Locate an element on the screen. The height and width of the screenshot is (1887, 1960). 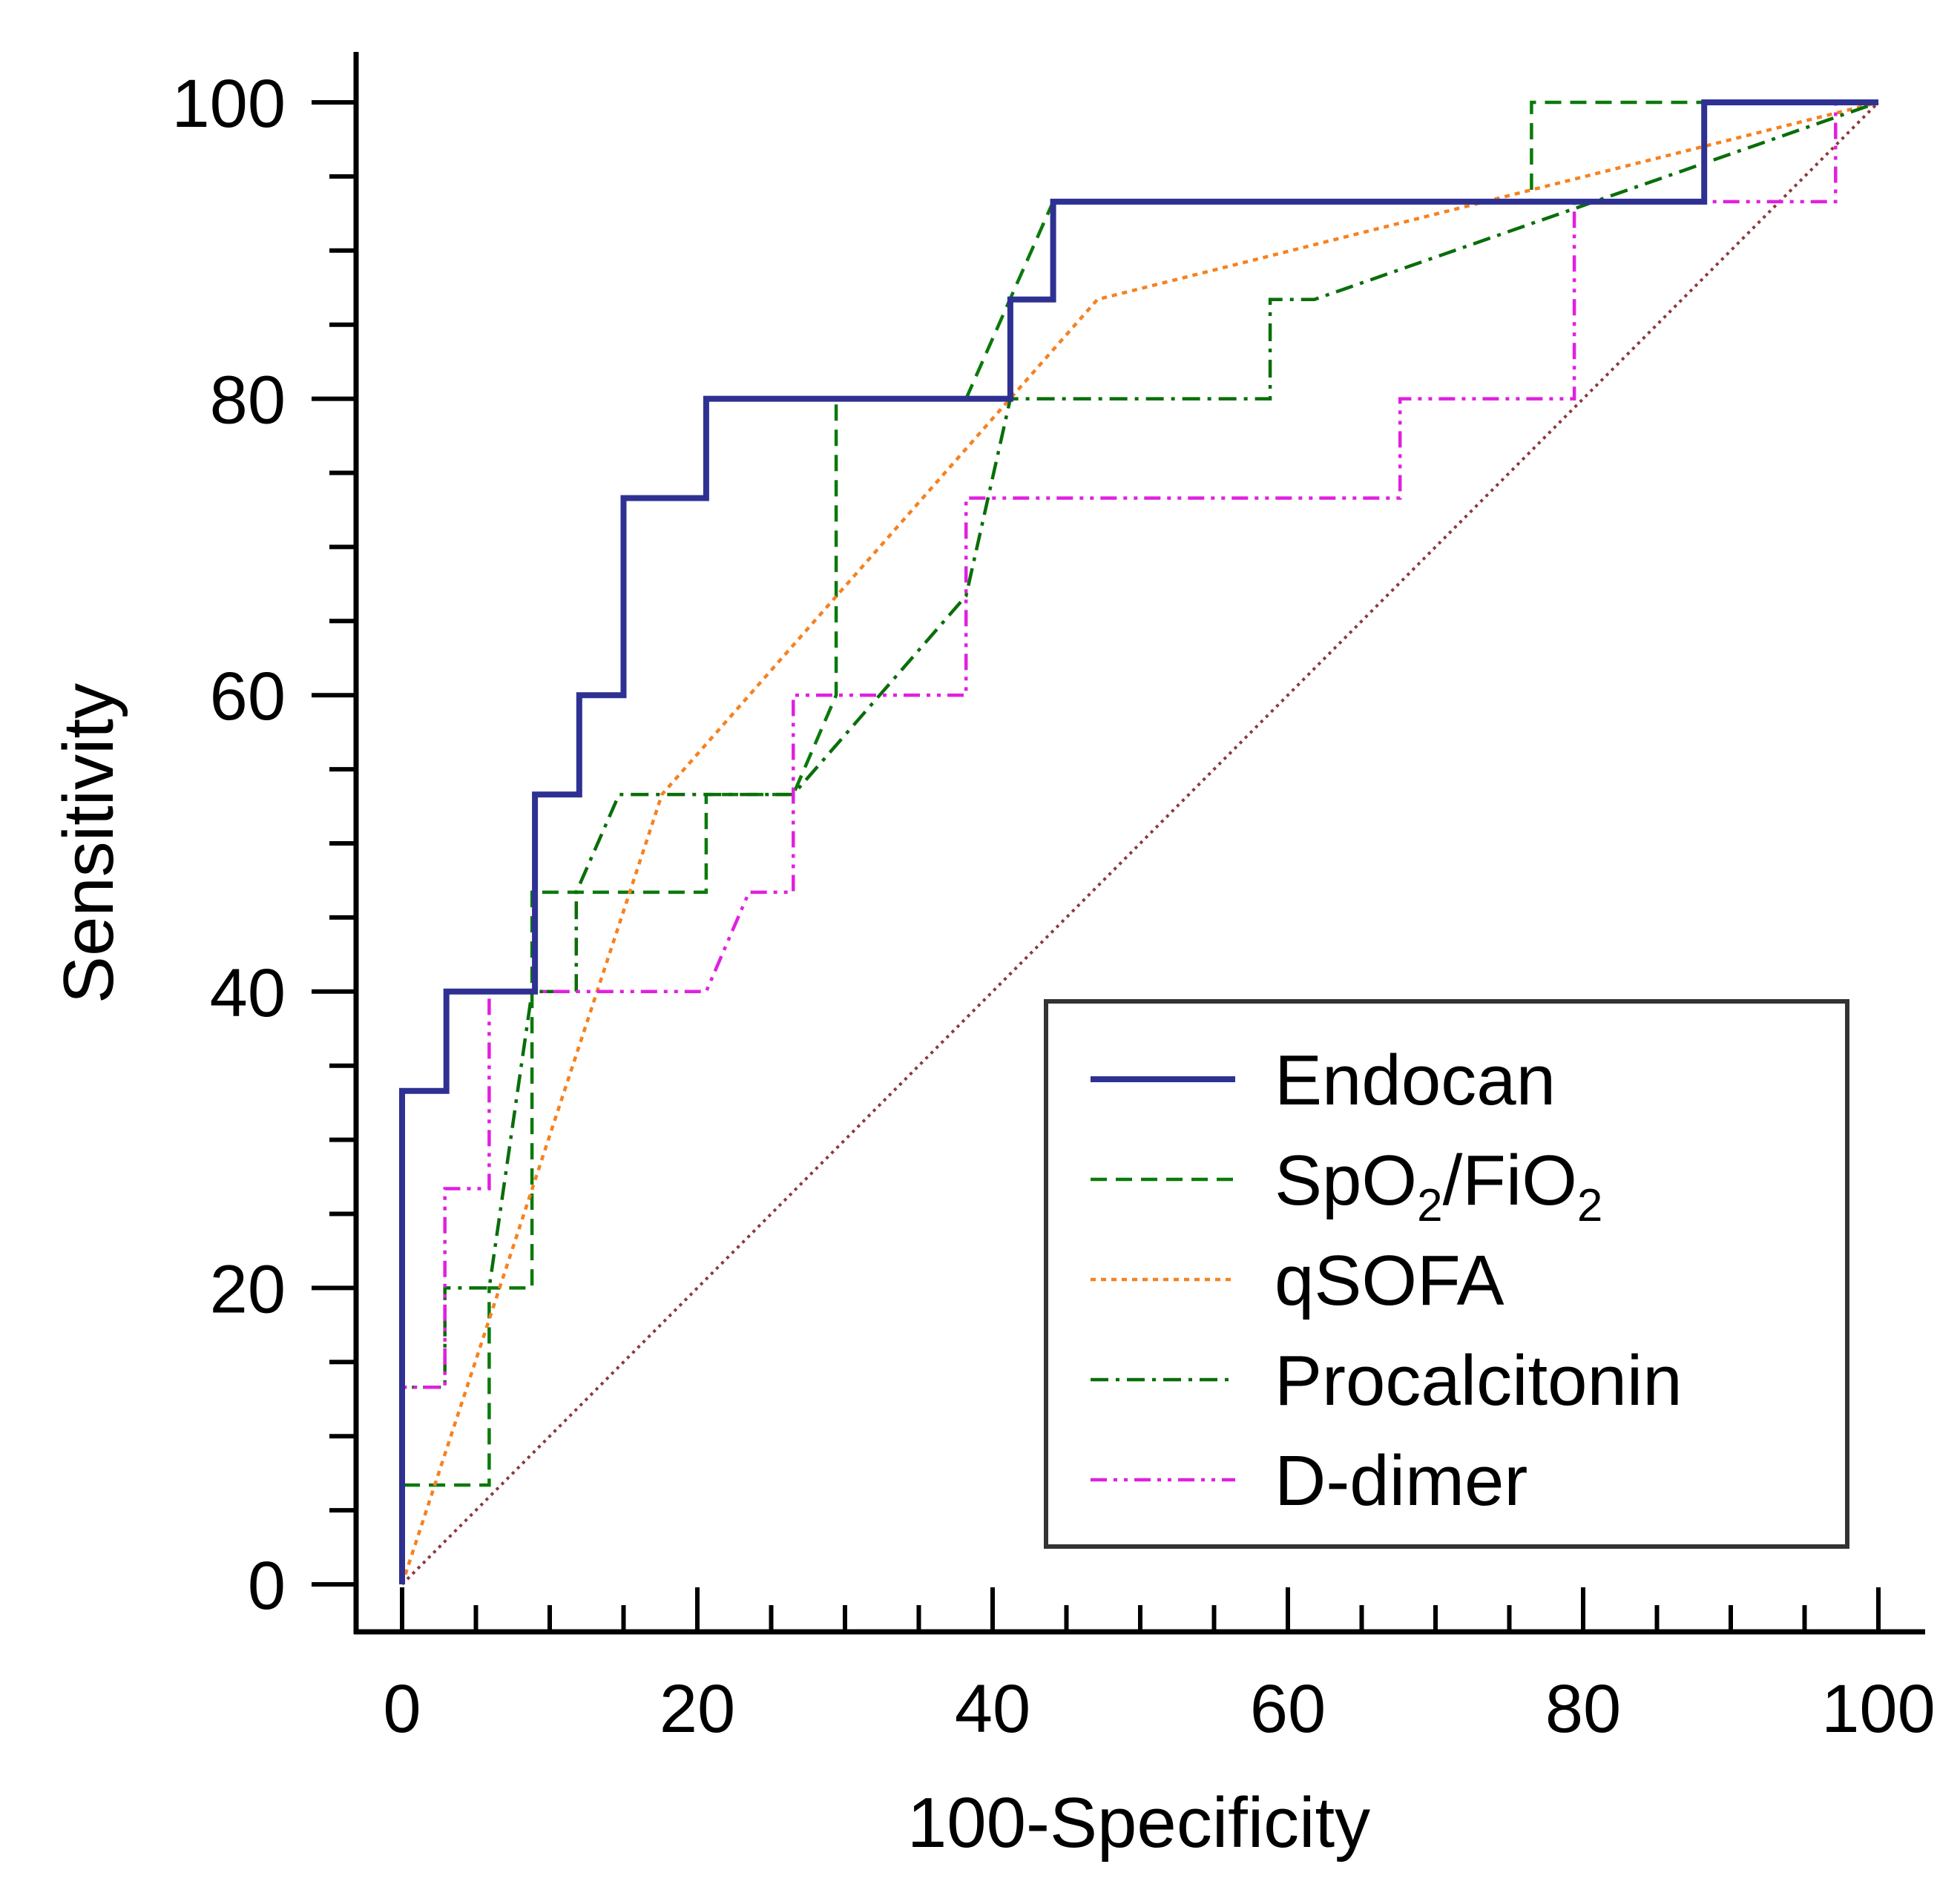
x-tick-label: 80 is located at coordinates (1583, 1709).